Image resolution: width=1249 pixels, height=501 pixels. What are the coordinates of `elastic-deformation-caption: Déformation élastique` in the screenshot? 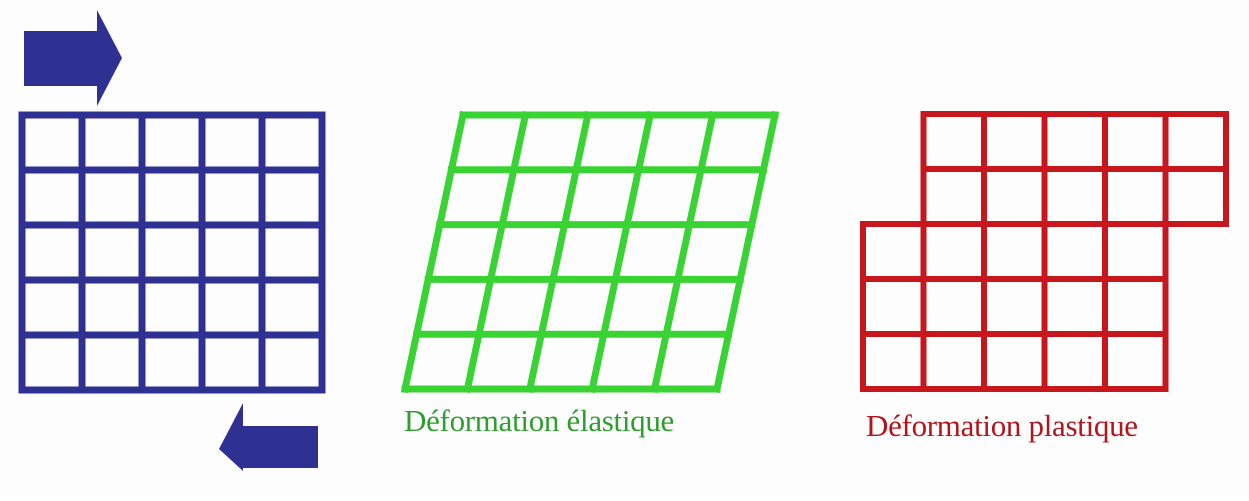 It's located at (539, 420).